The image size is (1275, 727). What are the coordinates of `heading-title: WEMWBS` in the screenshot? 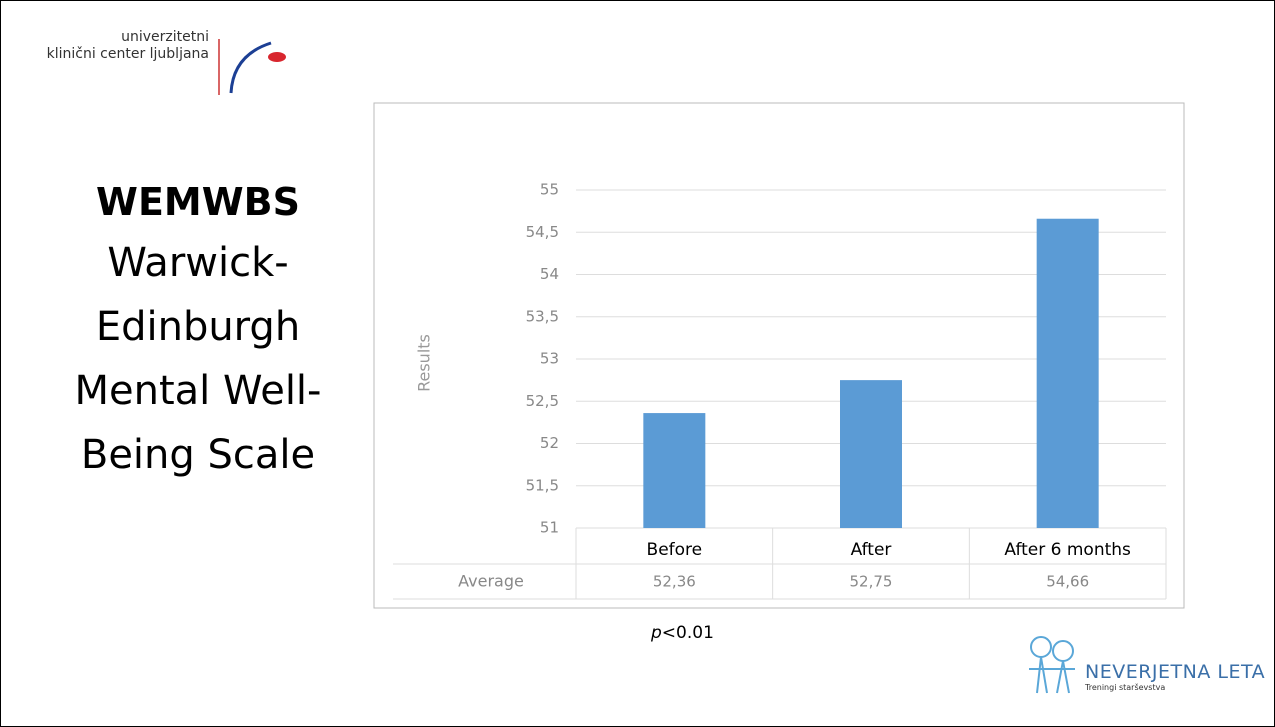 It's located at (198, 202).